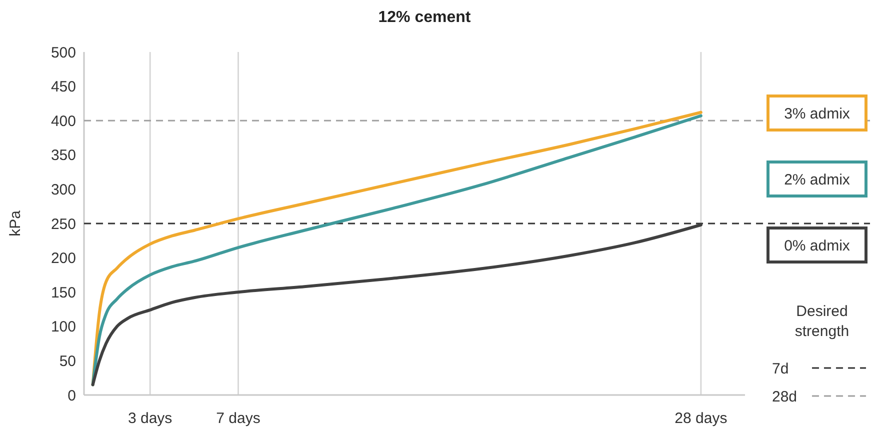  Describe the element at coordinates (63, 293) in the screenshot. I see `y-tick-label: 150` at that location.